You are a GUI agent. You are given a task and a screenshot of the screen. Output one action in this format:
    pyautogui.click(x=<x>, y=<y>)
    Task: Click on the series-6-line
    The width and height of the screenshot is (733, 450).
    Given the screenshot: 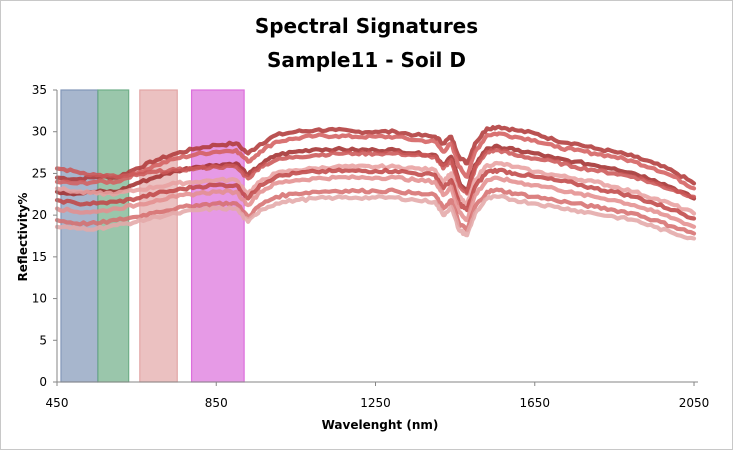 What is the action you would take?
    pyautogui.click(x=375, y=194)
    